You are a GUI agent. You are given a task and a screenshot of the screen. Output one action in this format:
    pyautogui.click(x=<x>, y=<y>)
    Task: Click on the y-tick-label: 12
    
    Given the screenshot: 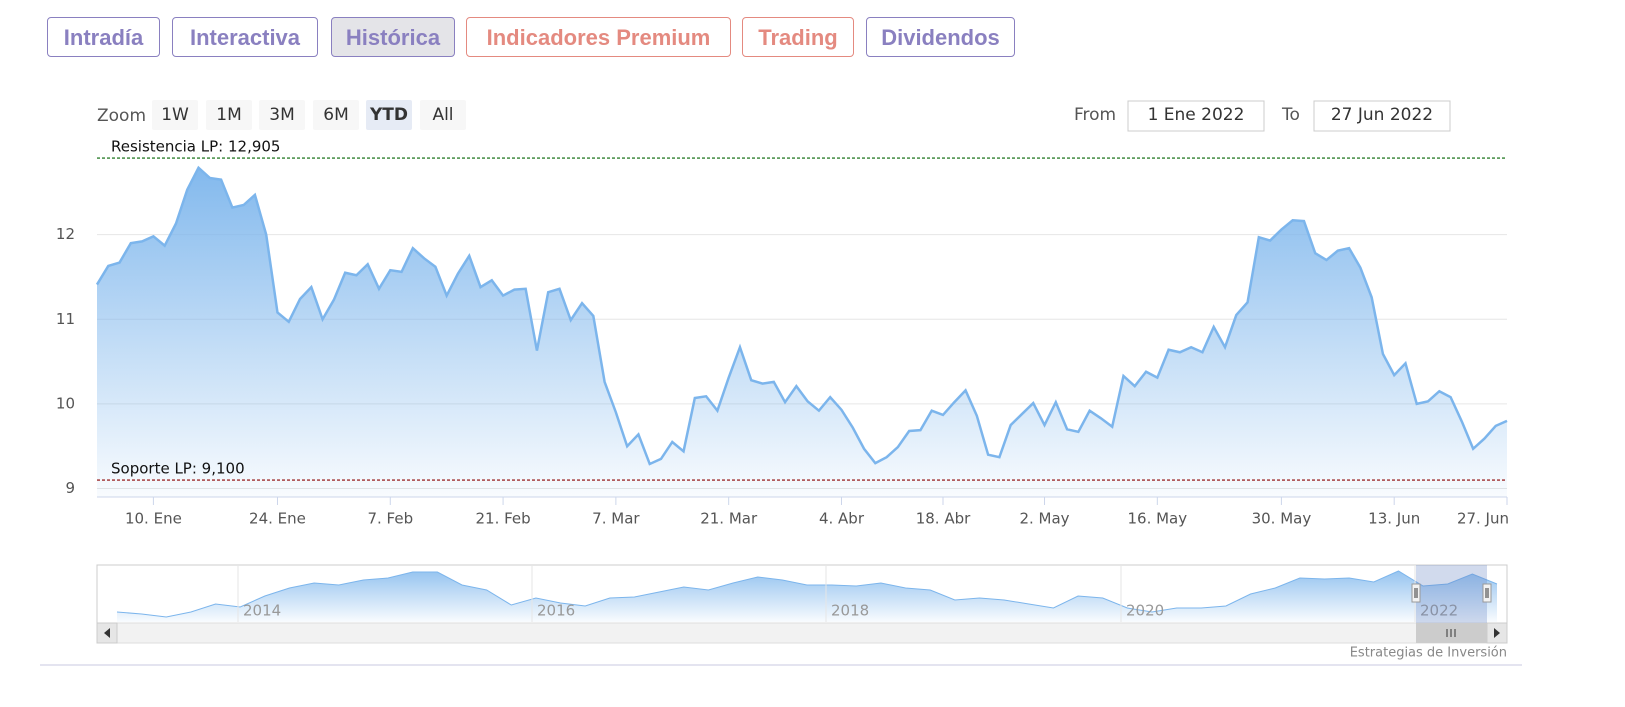 What is the action you would take?
    pyautogui.click(x=65, y=234)
    